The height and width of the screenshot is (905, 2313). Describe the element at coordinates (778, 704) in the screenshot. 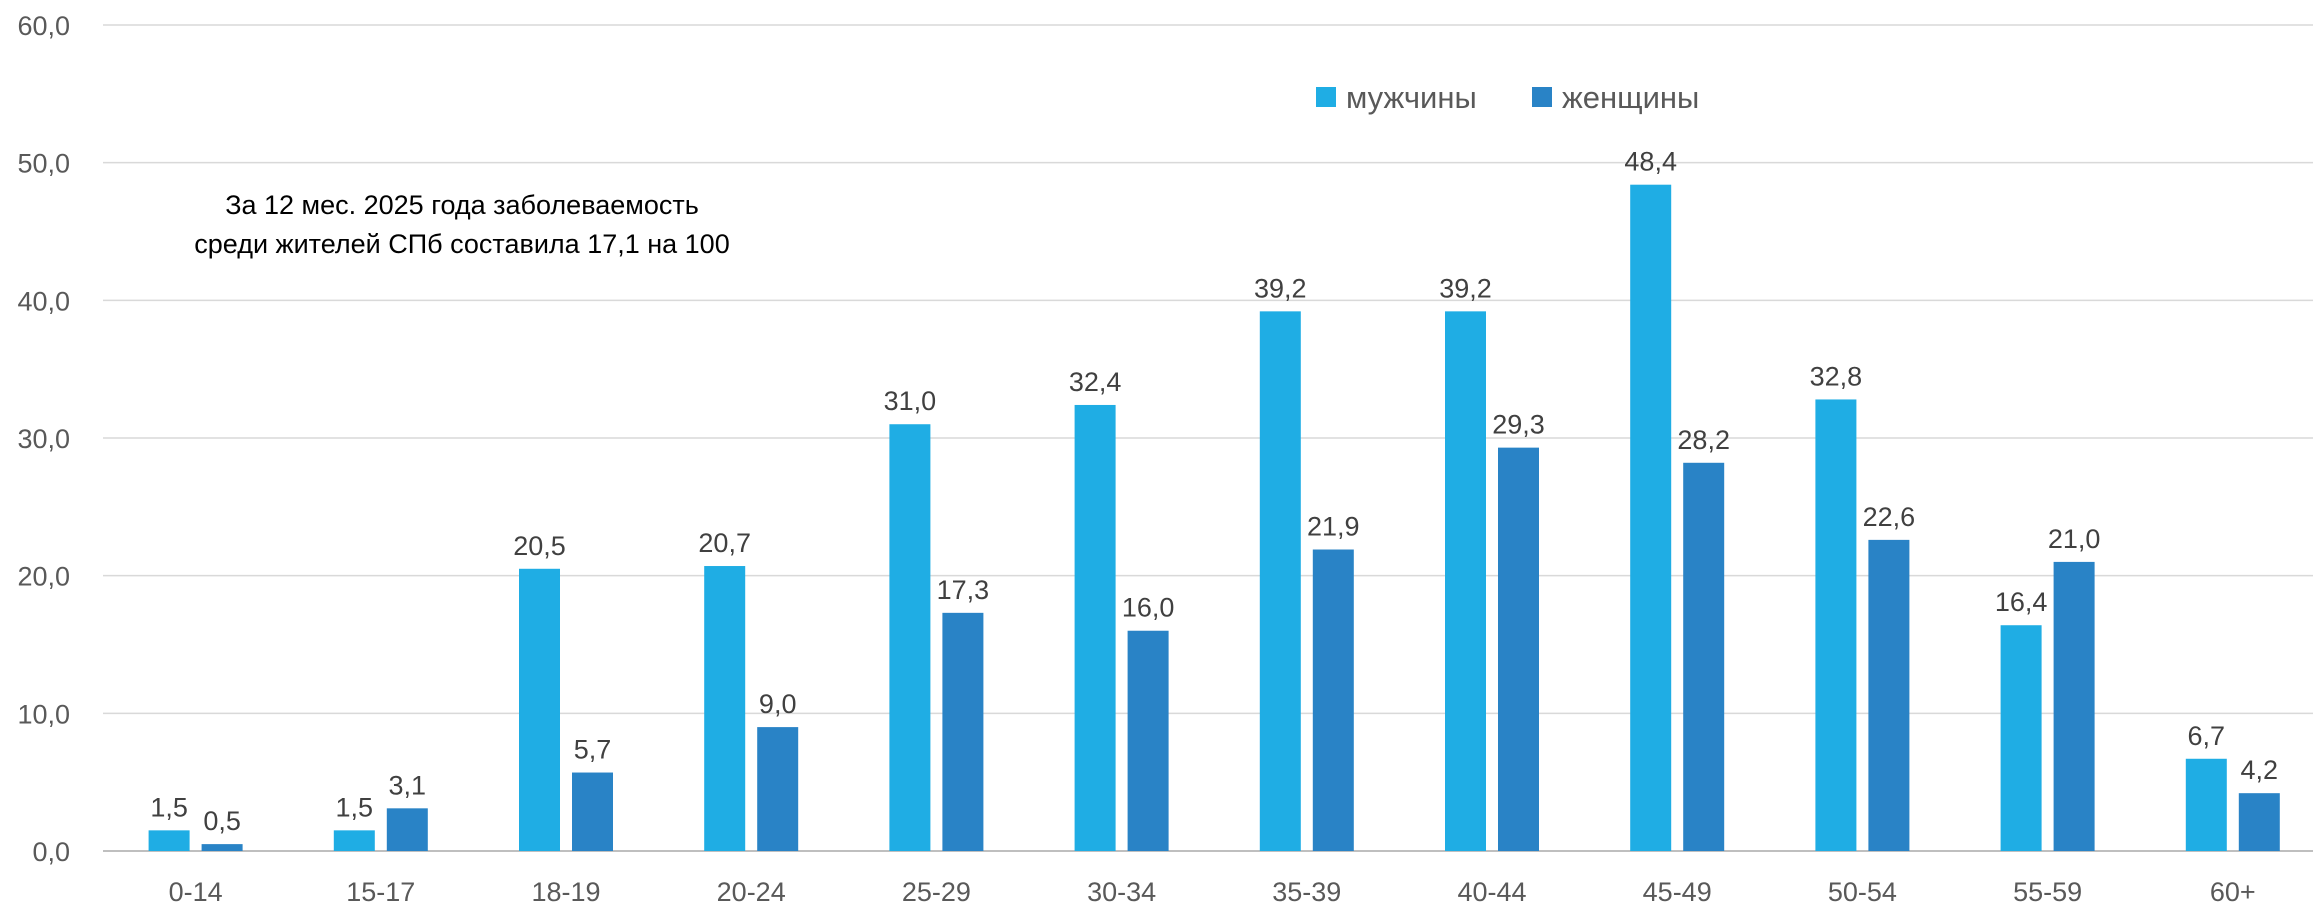

I see `data-label: 9,0` at that location.